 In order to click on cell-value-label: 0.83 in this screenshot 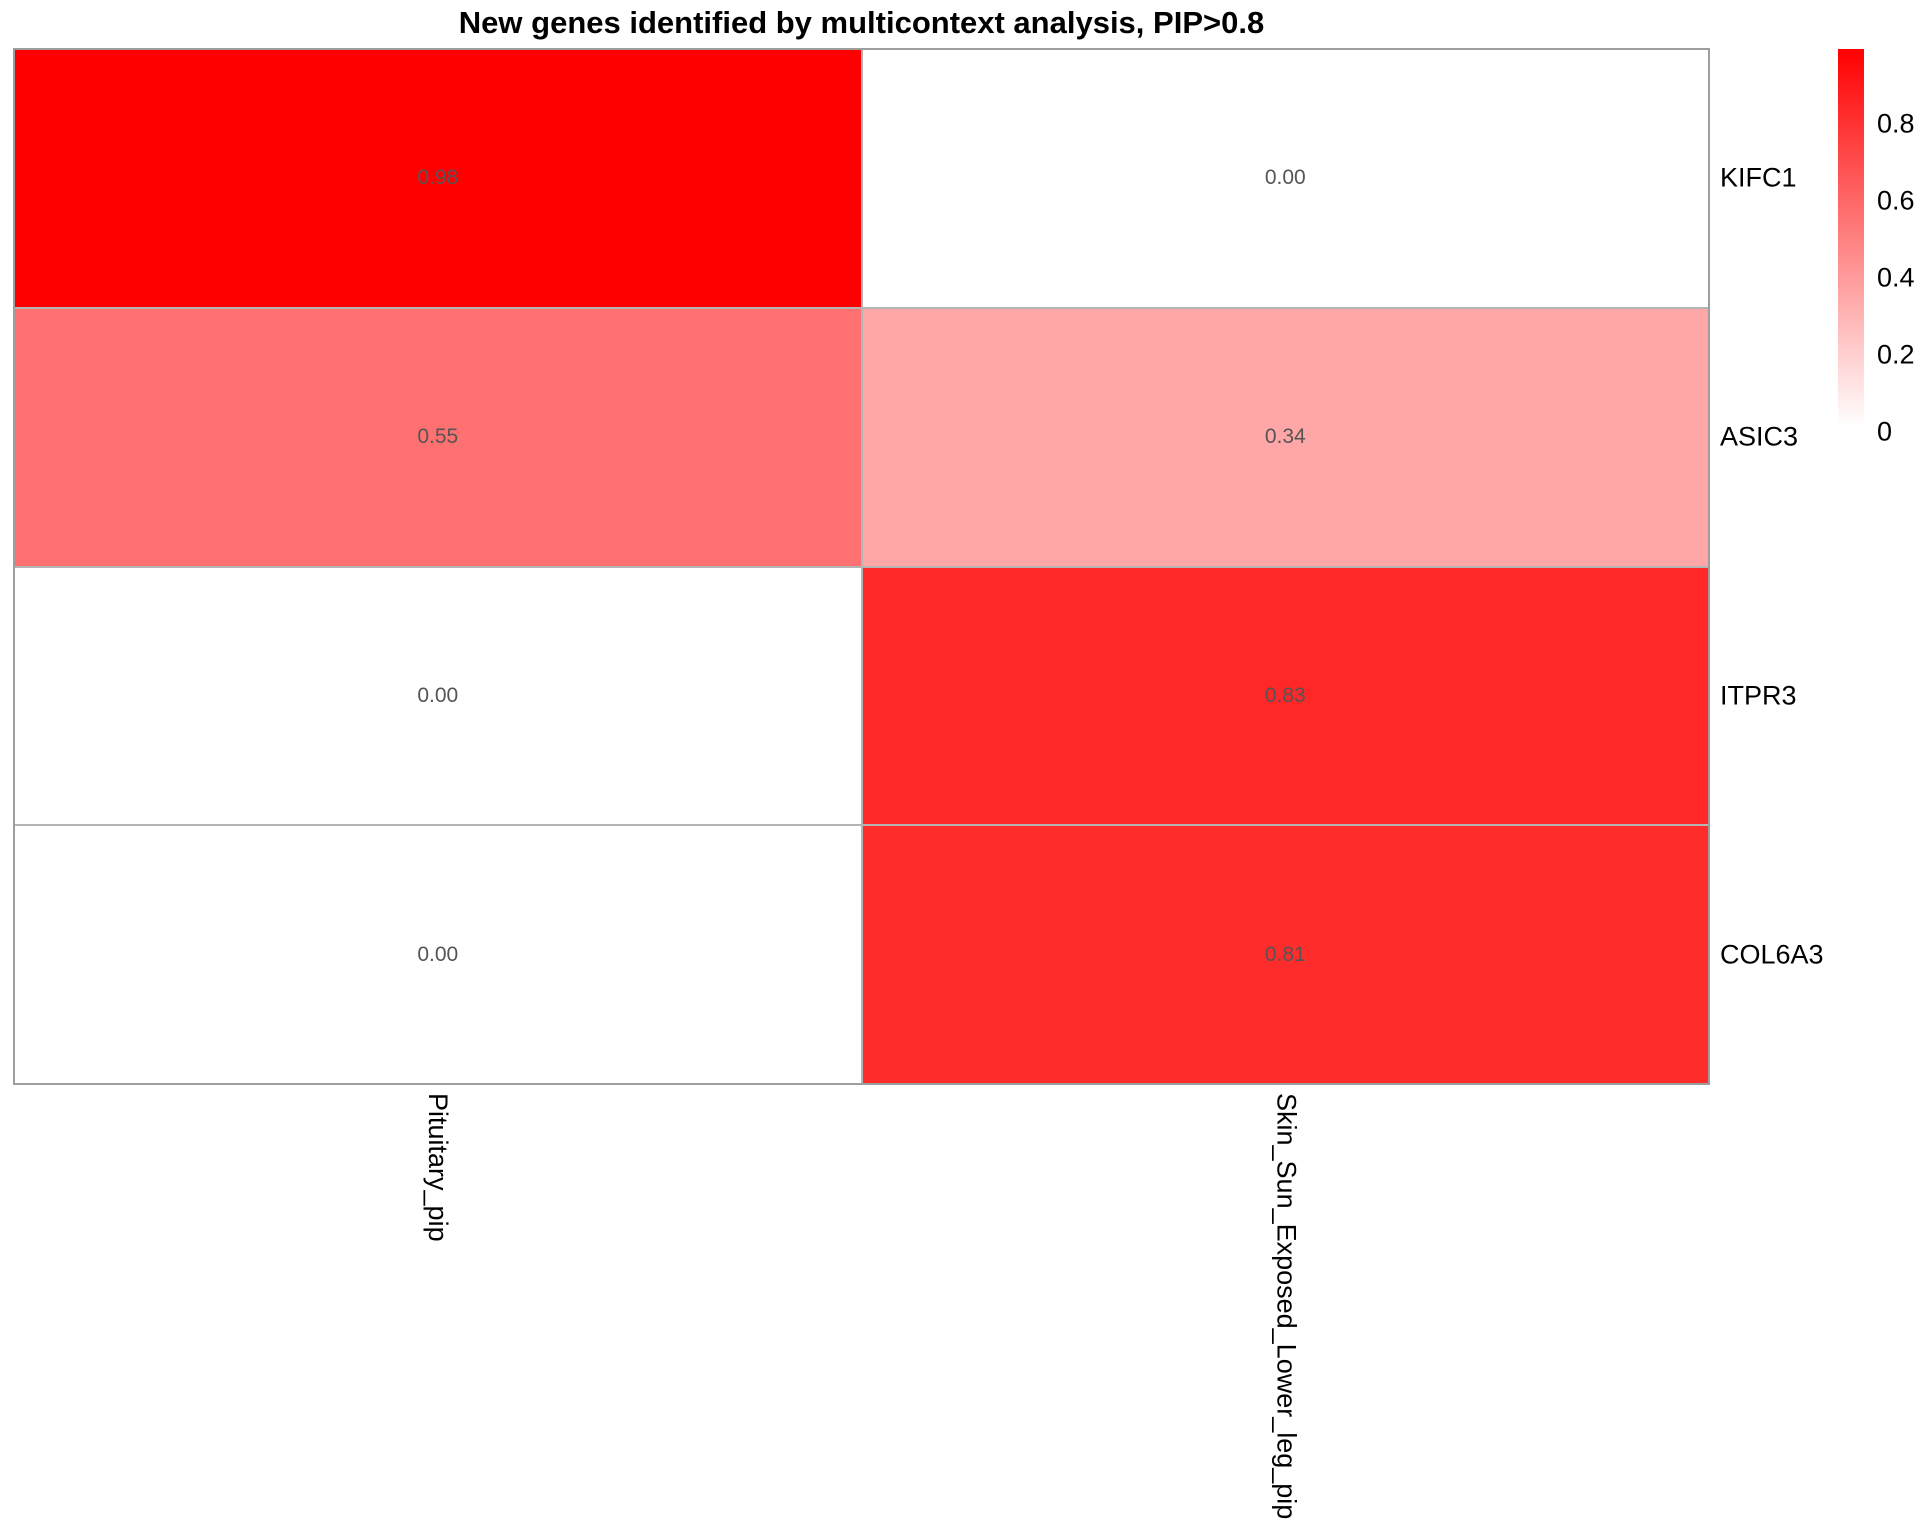, I will do `click(1285, 695)`.